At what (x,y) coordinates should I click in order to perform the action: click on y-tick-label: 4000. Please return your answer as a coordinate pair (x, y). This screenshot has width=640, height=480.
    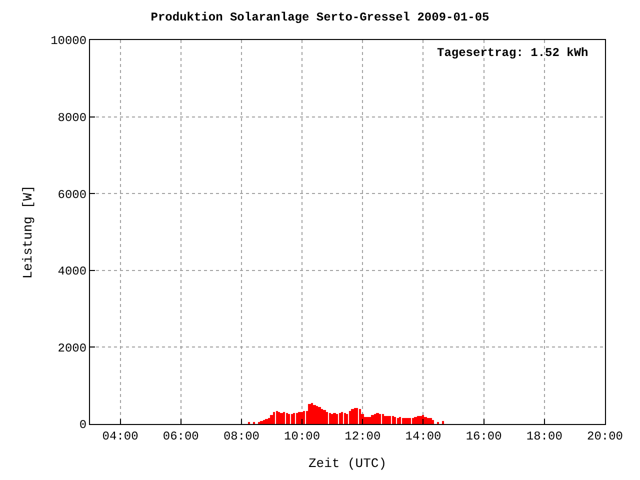
    Looking at the image, I should click on (72, 271).